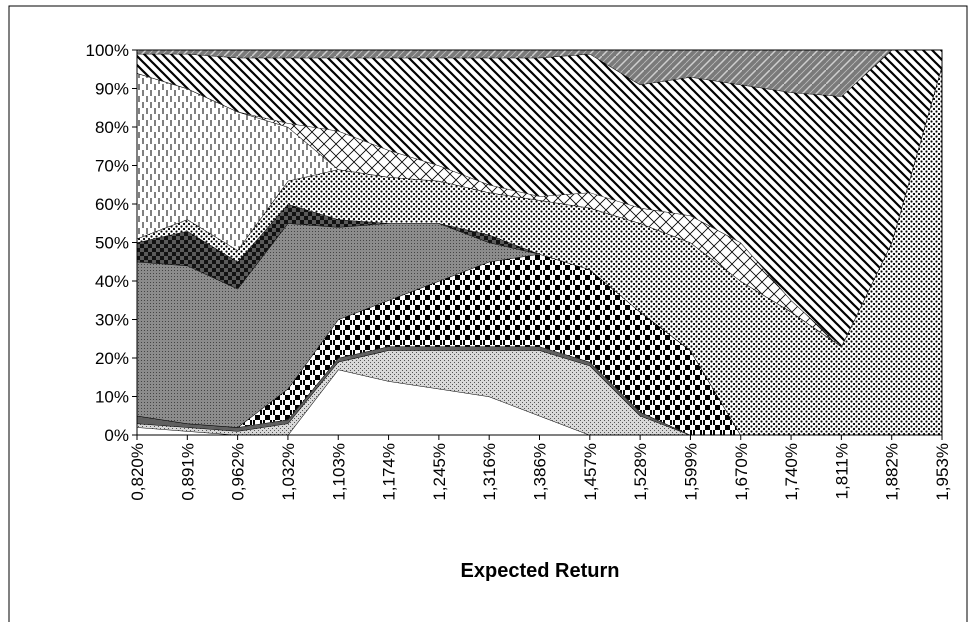 The width and height of the screenshot is (976, 622). Describe the element at coordinates (187, 472) in the screenshot. I see `x-tick-label: 0,891%` at that location.